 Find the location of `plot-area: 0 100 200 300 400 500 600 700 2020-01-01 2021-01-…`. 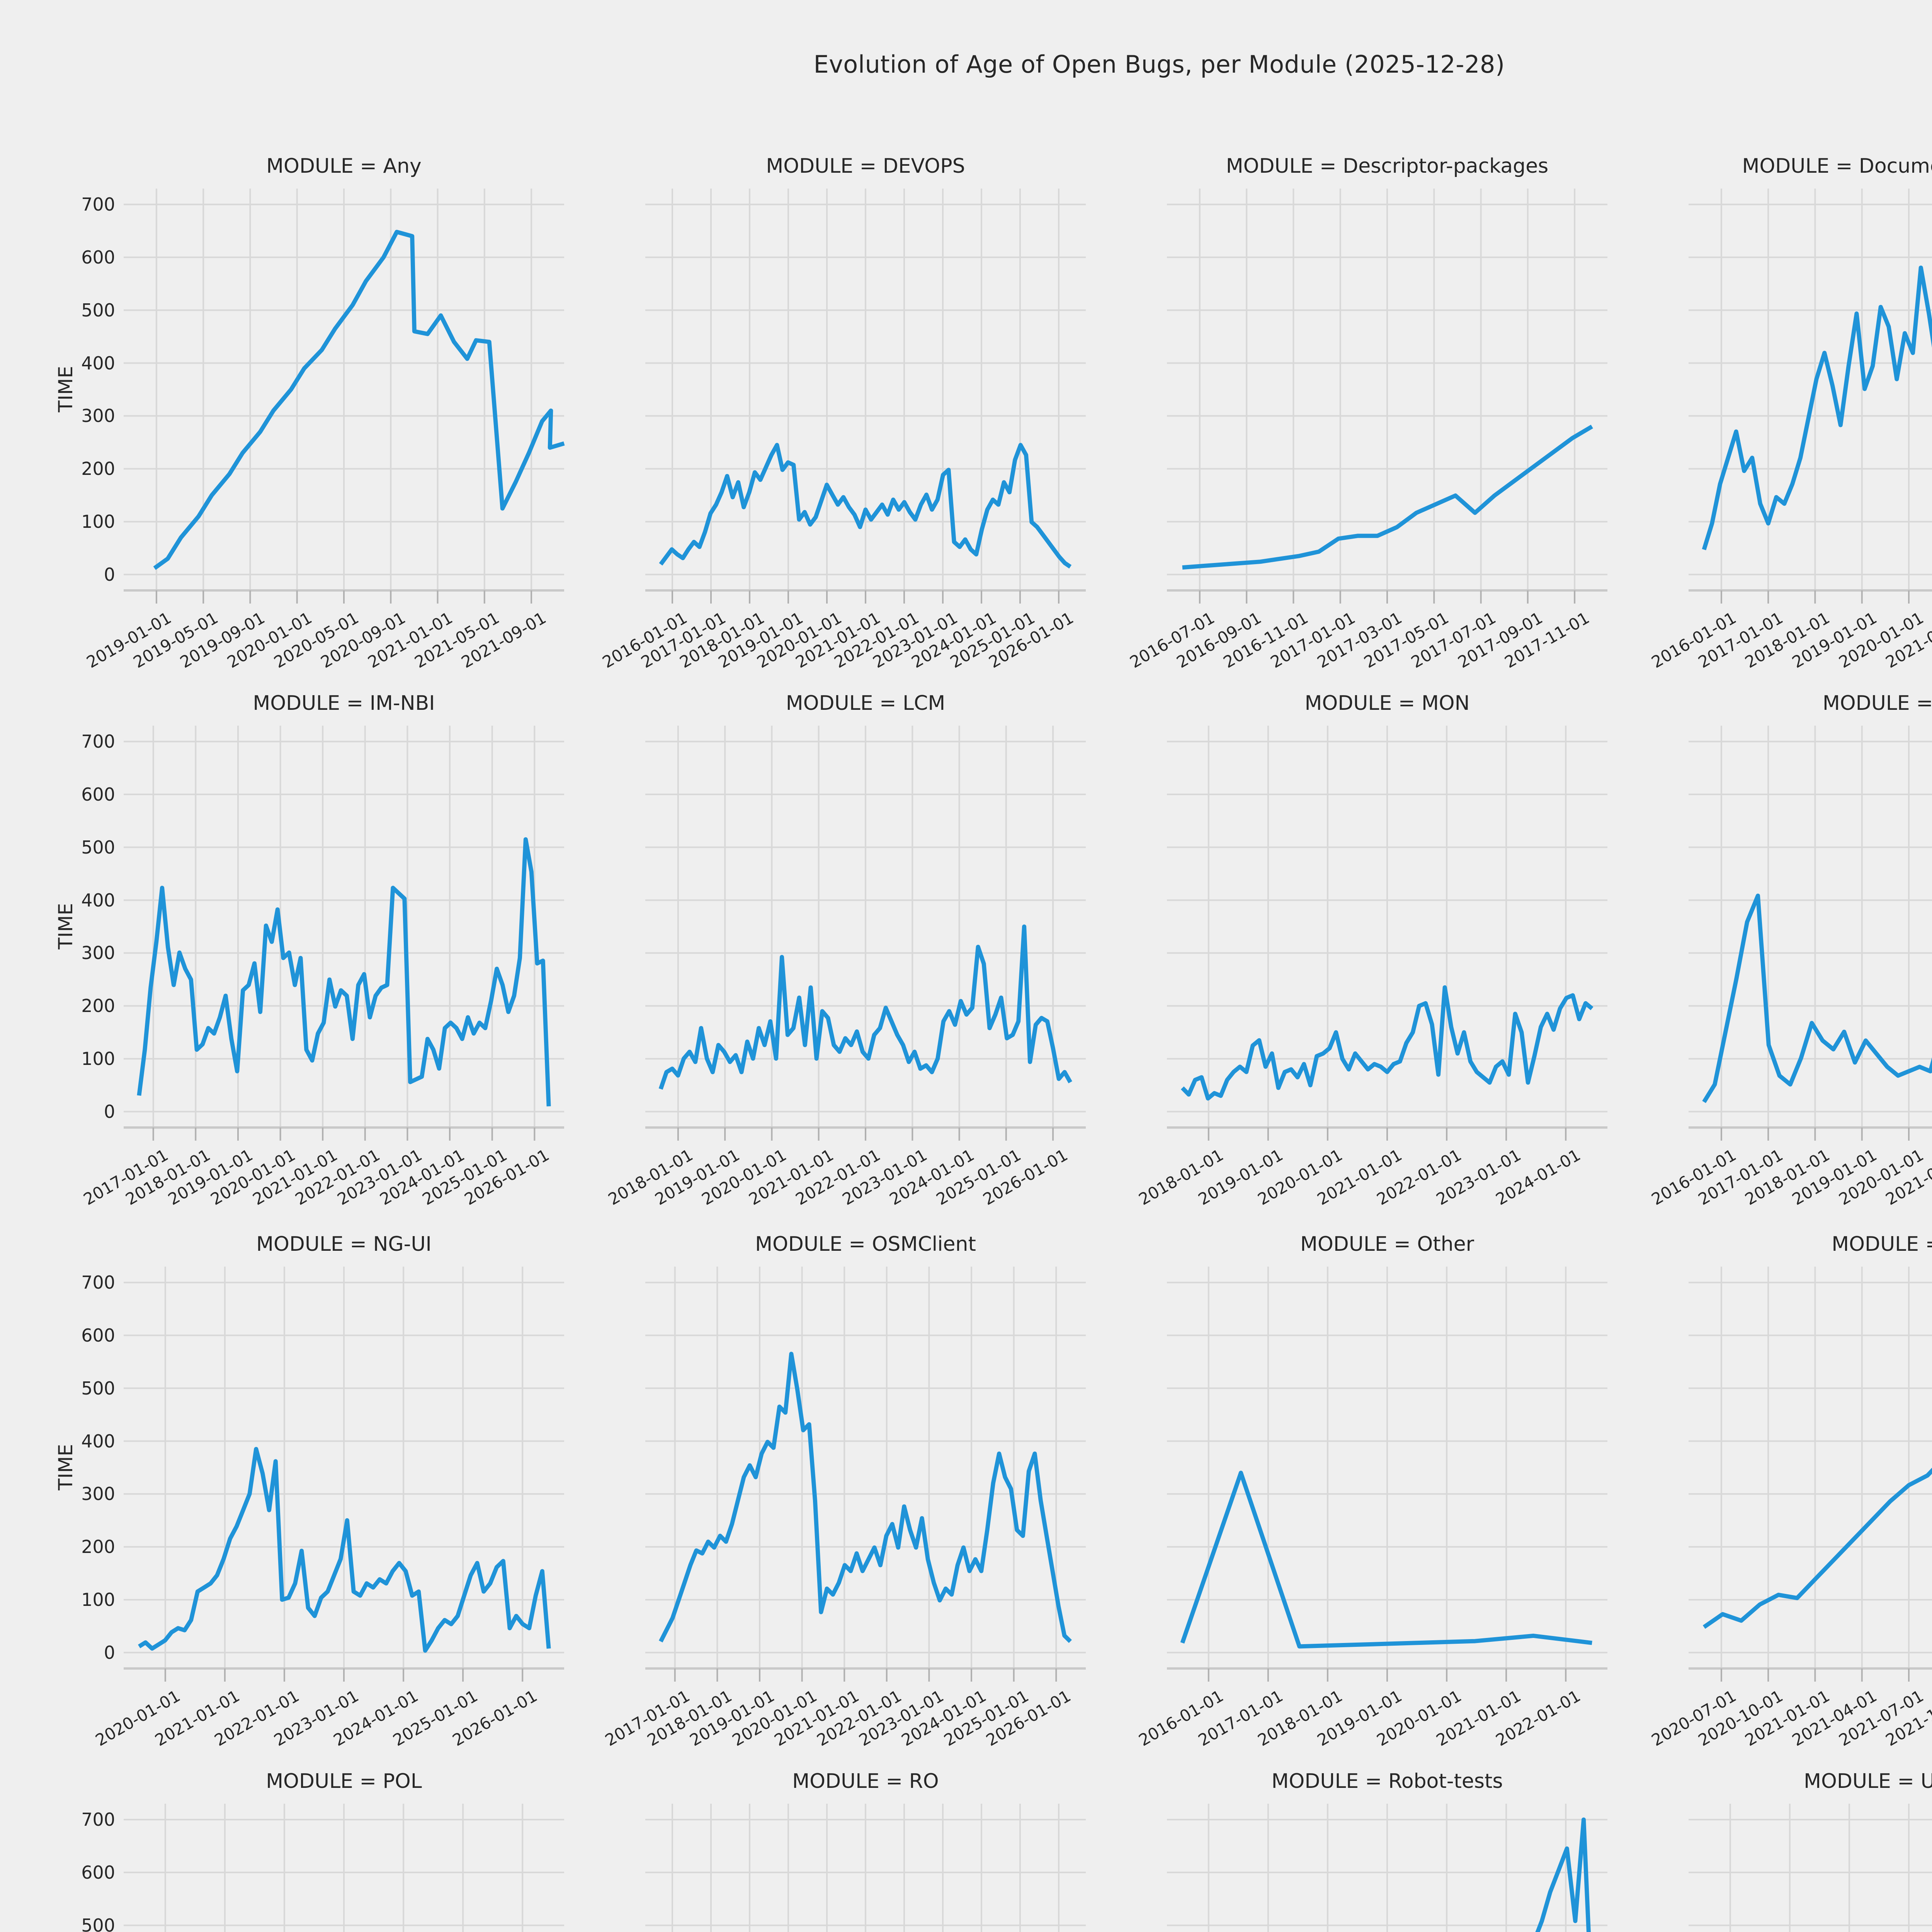

plot-area: 0 100 200 300 400 500 600 700 2020-01-01 2021-01-… is located at coordinates (323, 1509).